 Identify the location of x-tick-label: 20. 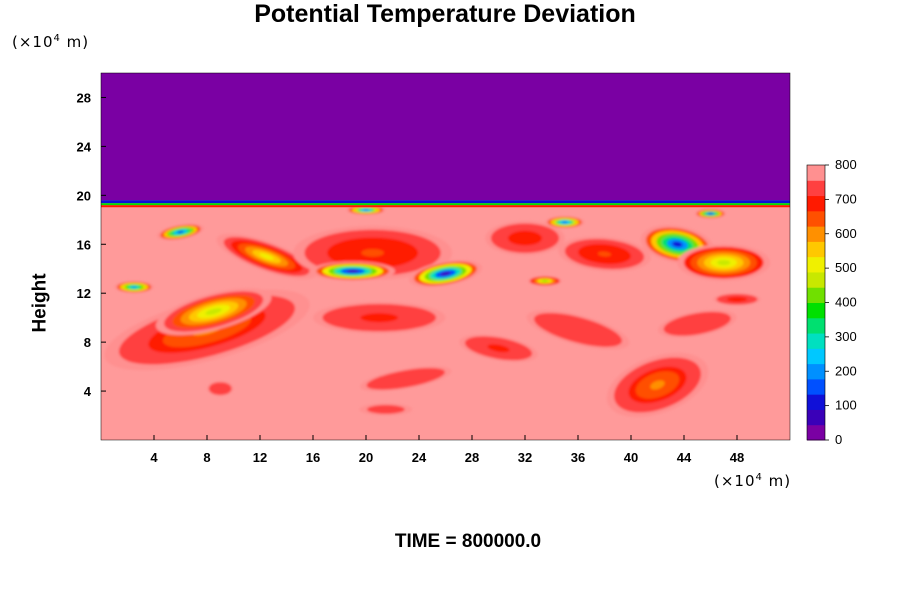
(366, 457).